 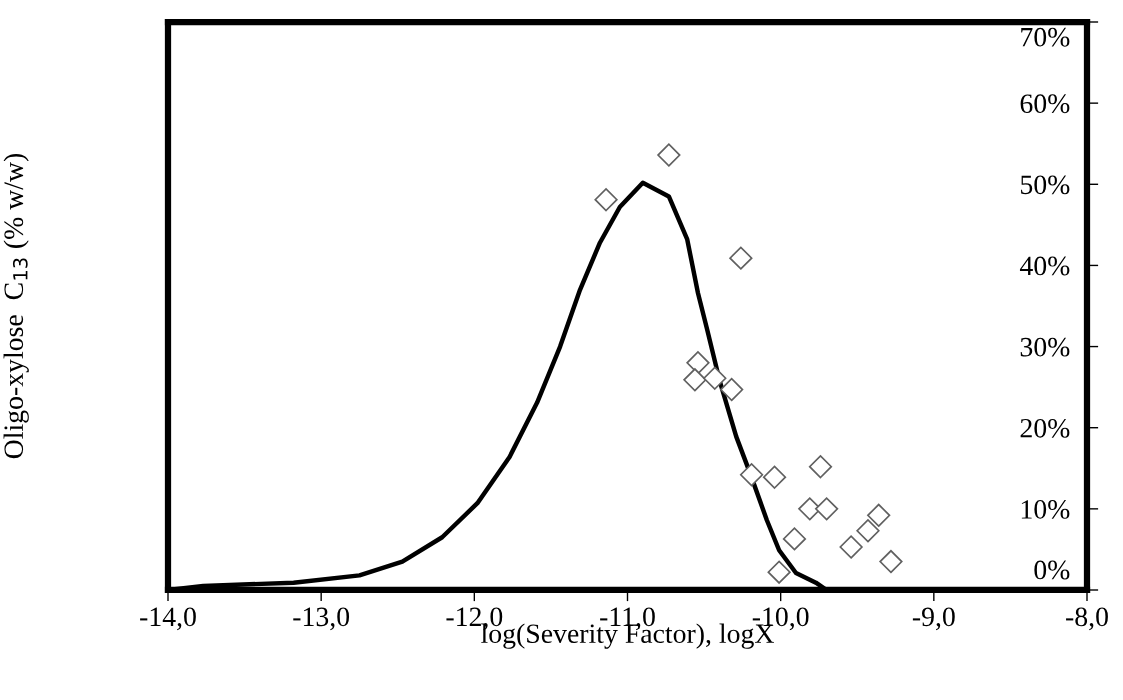 What do you see at coordinates (1045, 428) in the screenshot?
I see `y-tick-label: 20%` at bounding box center [1045, 428].